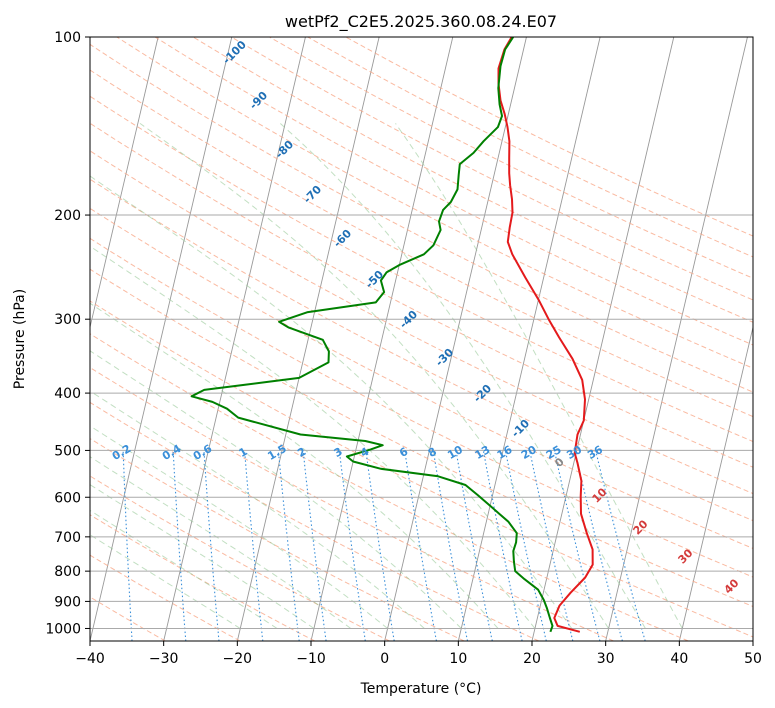 The width and height of the screenshot is (775, 708). Describe the element at coordinates (458, 659) in the screenshot. I see `x-tick-label: 10` at that location.